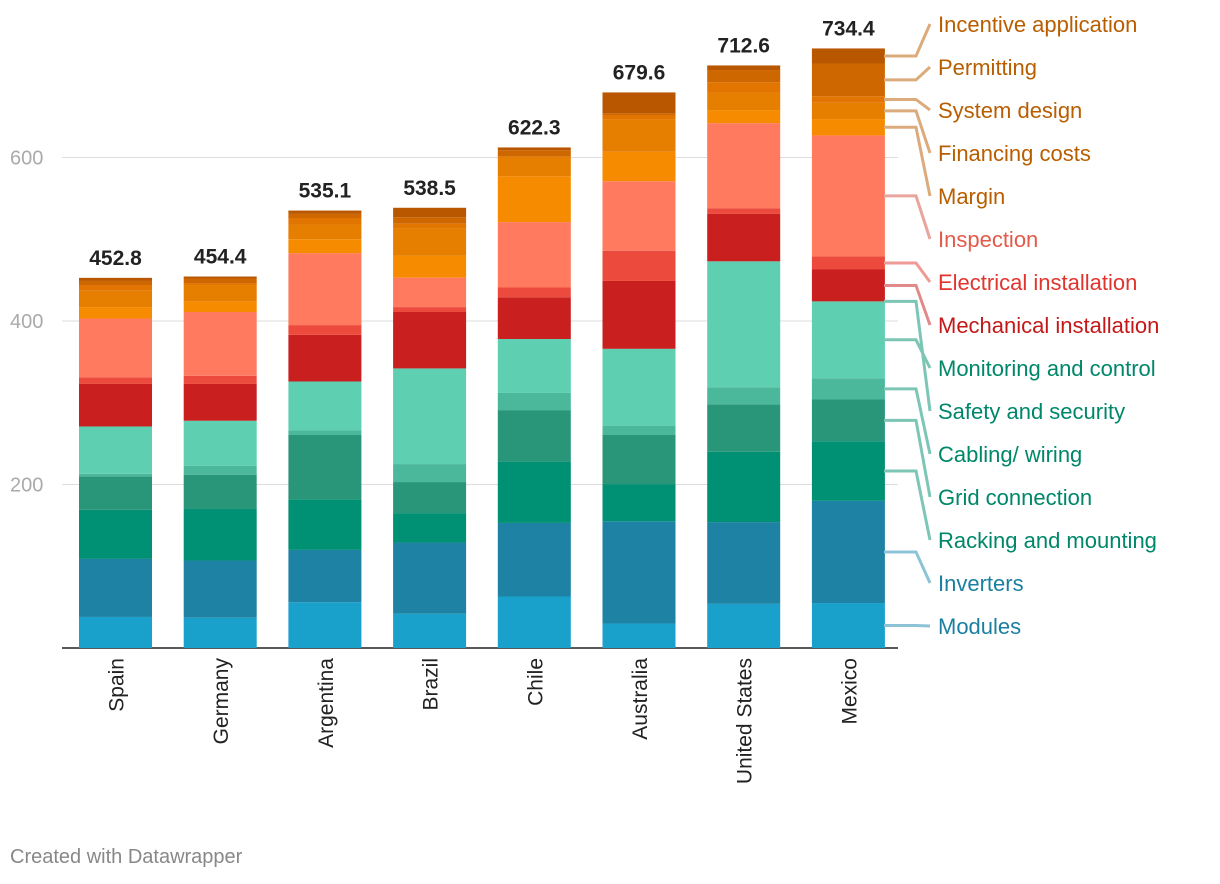  What do you see at coordinates (325, 212) in the screenshot?
I see `bar-argentina-incentive-application` at bounding box center [325, 212].